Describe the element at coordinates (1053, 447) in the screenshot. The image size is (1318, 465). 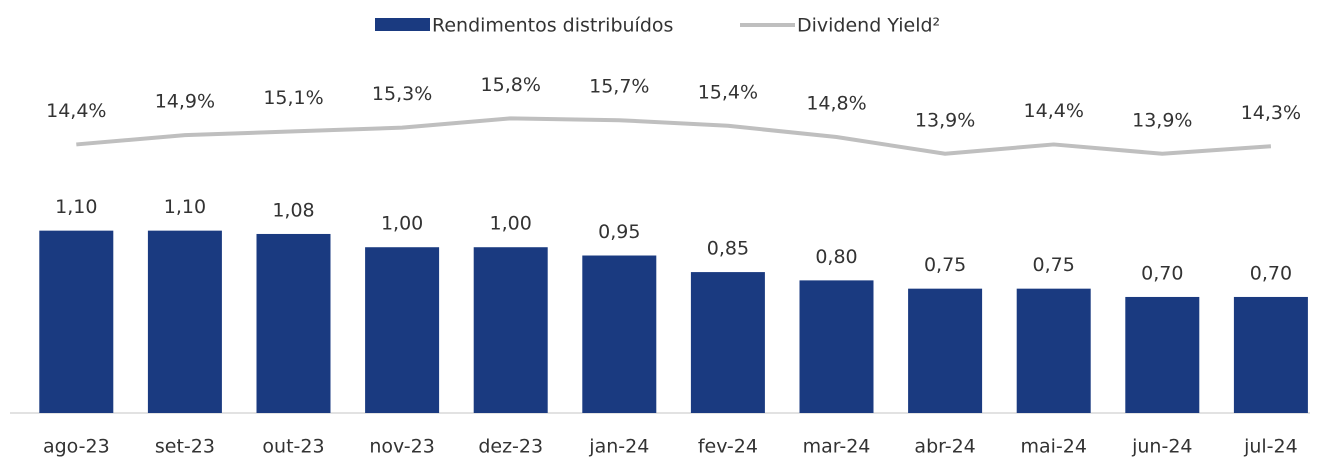
I see `x-tick-label: mai-24` at that location.